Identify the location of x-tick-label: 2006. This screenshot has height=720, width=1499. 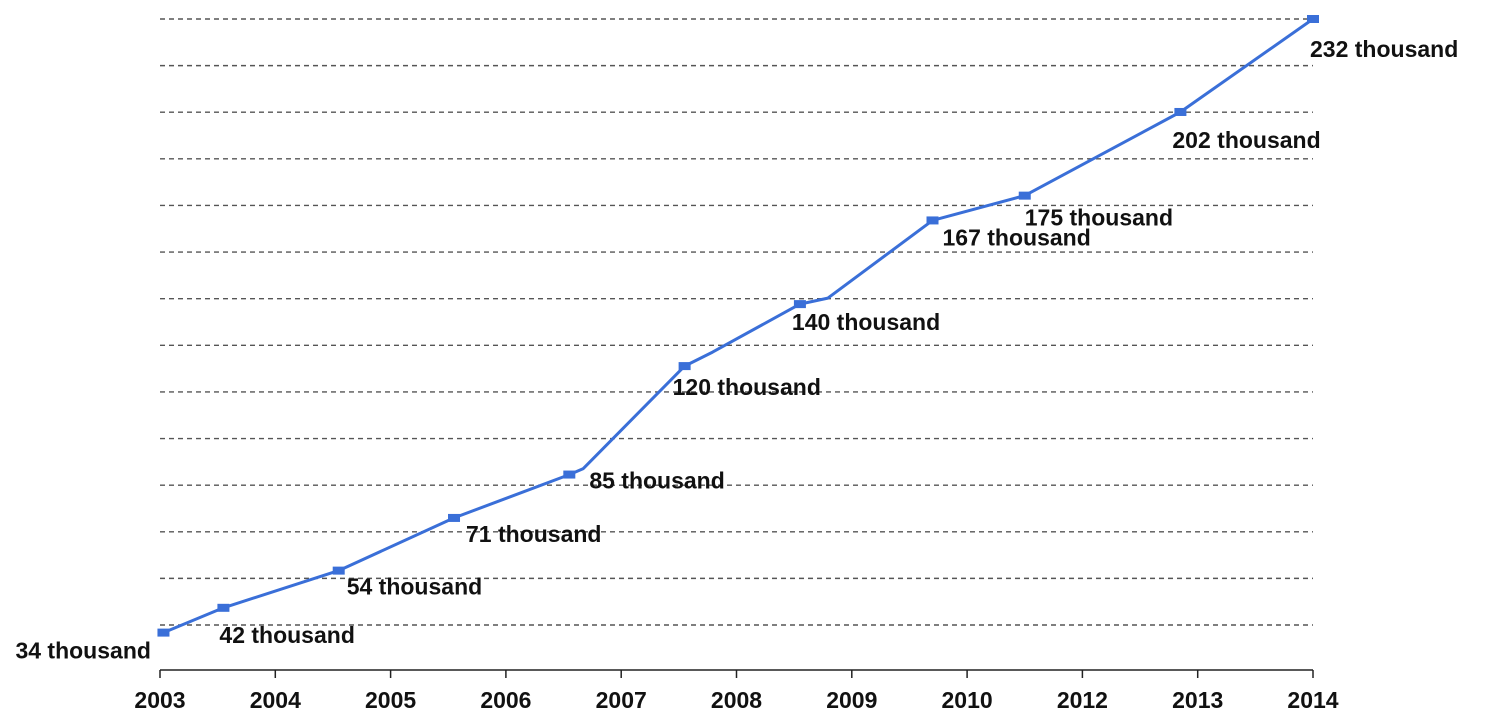
(505, 700).